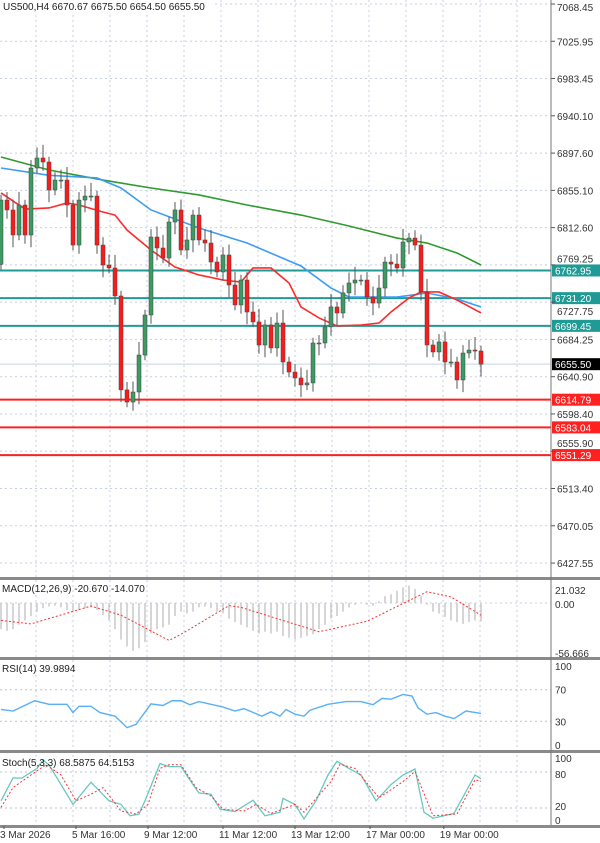 The image size is (600, 843). Describe the element at coordinates (575, 42) in the screenshot. I see `price-tick-label: 7025.95` at that location.